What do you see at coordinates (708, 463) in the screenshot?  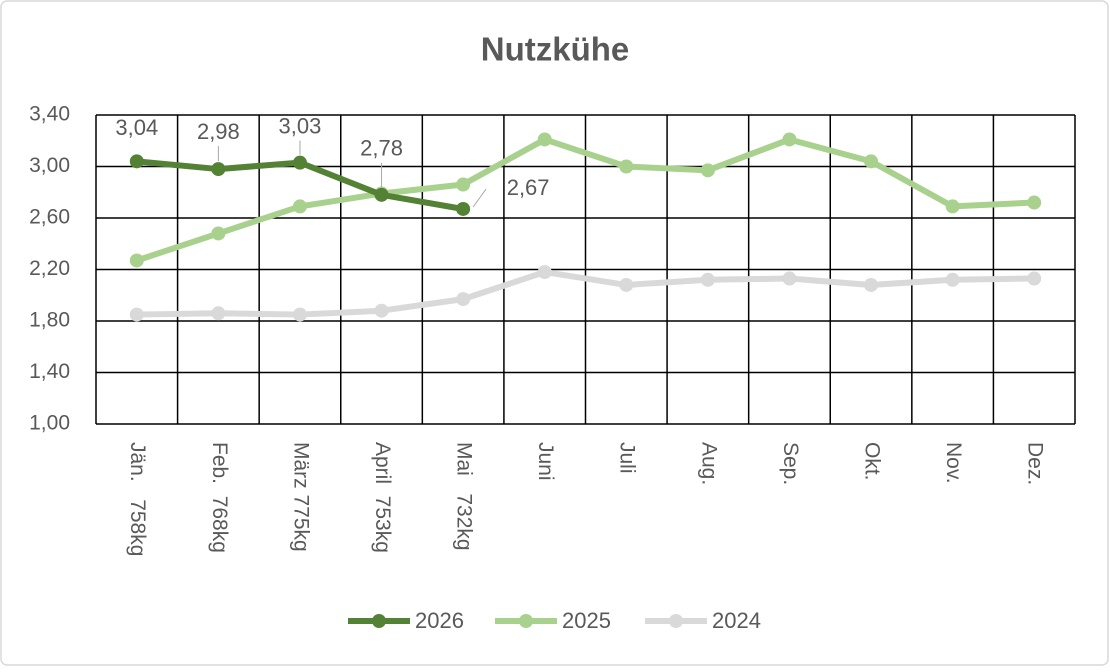 I see `x-tick-label: Aug.` at bounding box center [708, 463].